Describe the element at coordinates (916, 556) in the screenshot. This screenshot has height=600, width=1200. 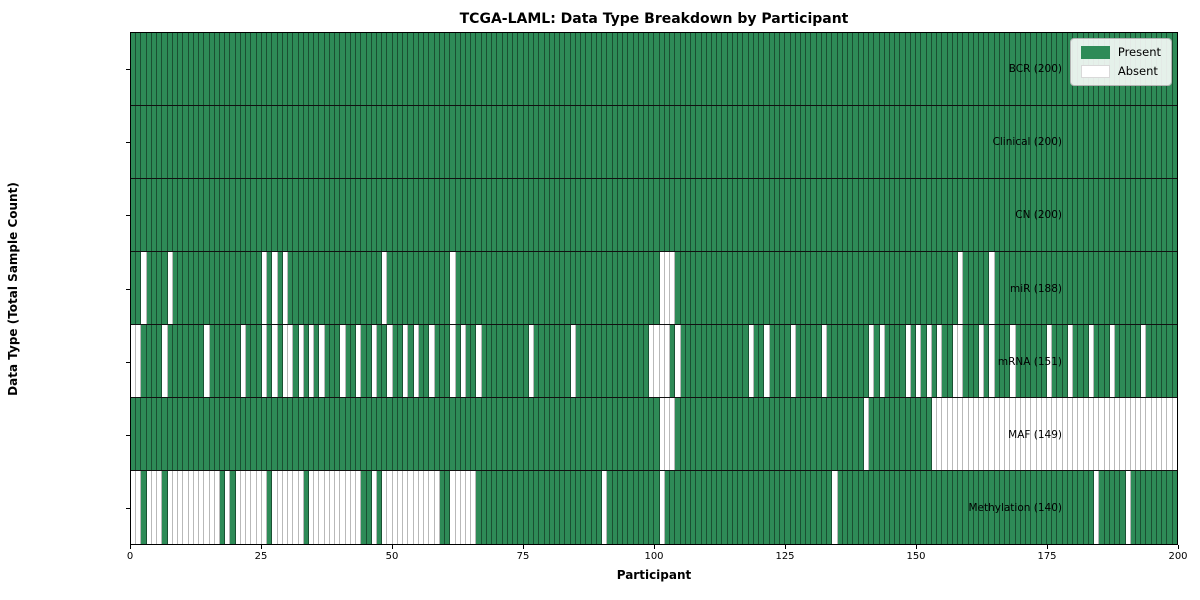
I see `x-tick-label: 150` at that location.